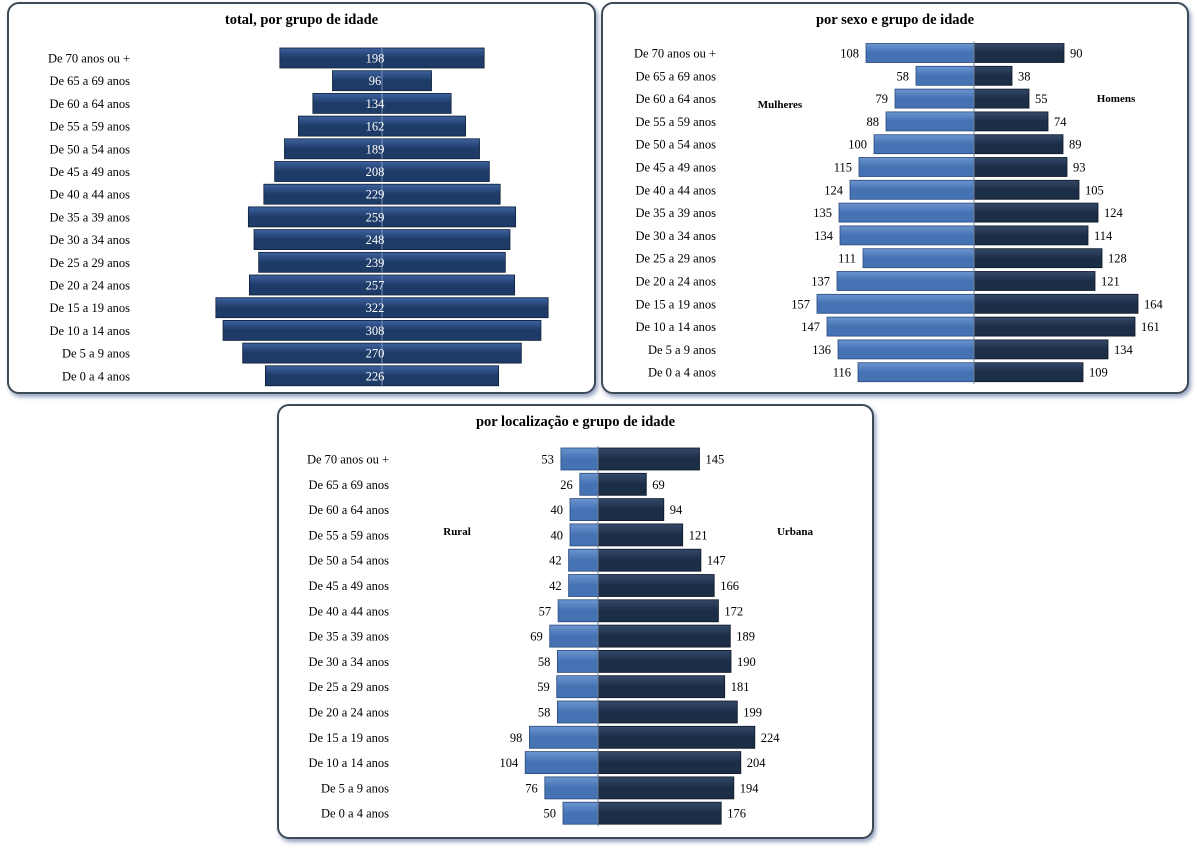 The height and width of the screenshot is (851, 1197). Describe the element at coordinates (658, 611) in the screenshot. I see `urbana-bar-de-40-a-44-anos` at that location.